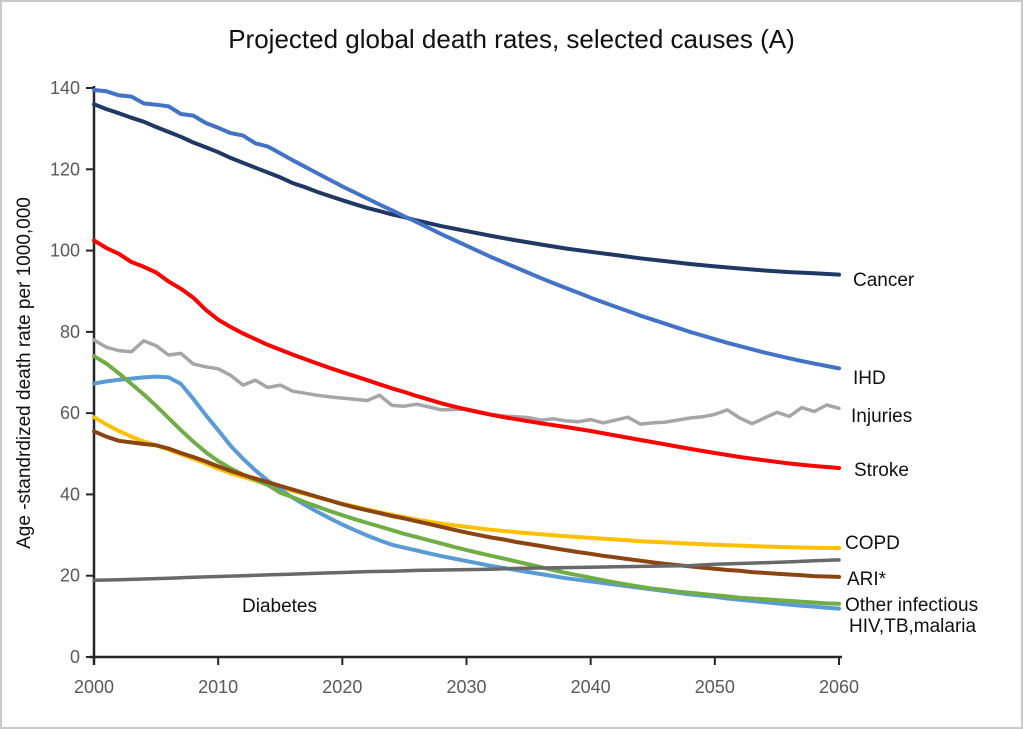  I want to click on y-tick-label-20: 20, so click(70, 576).